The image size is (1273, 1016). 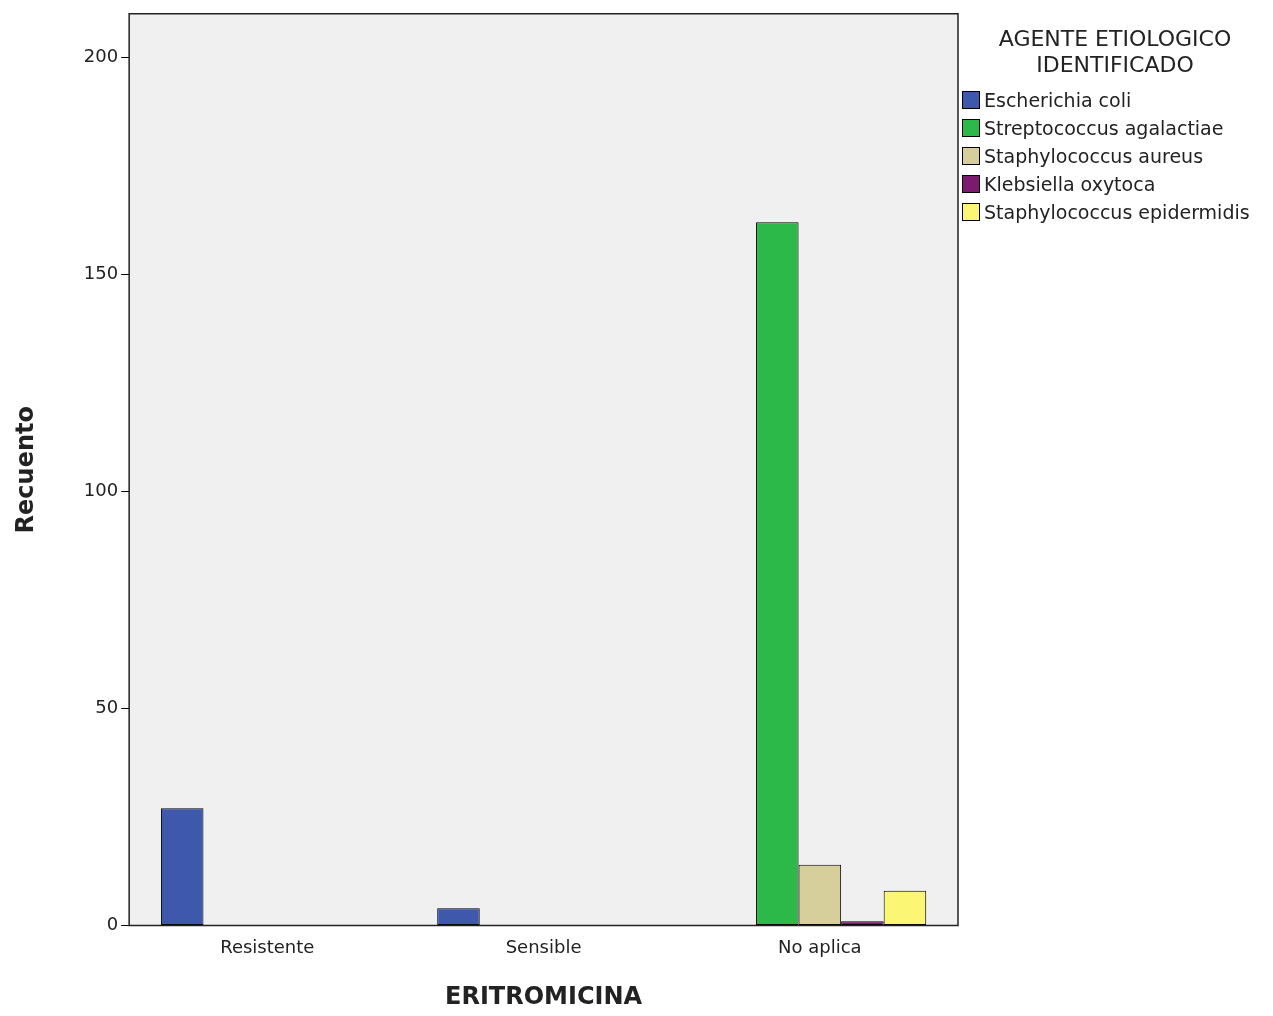 I want to click on y-tick-label: 0, so click(x=112, y=924).